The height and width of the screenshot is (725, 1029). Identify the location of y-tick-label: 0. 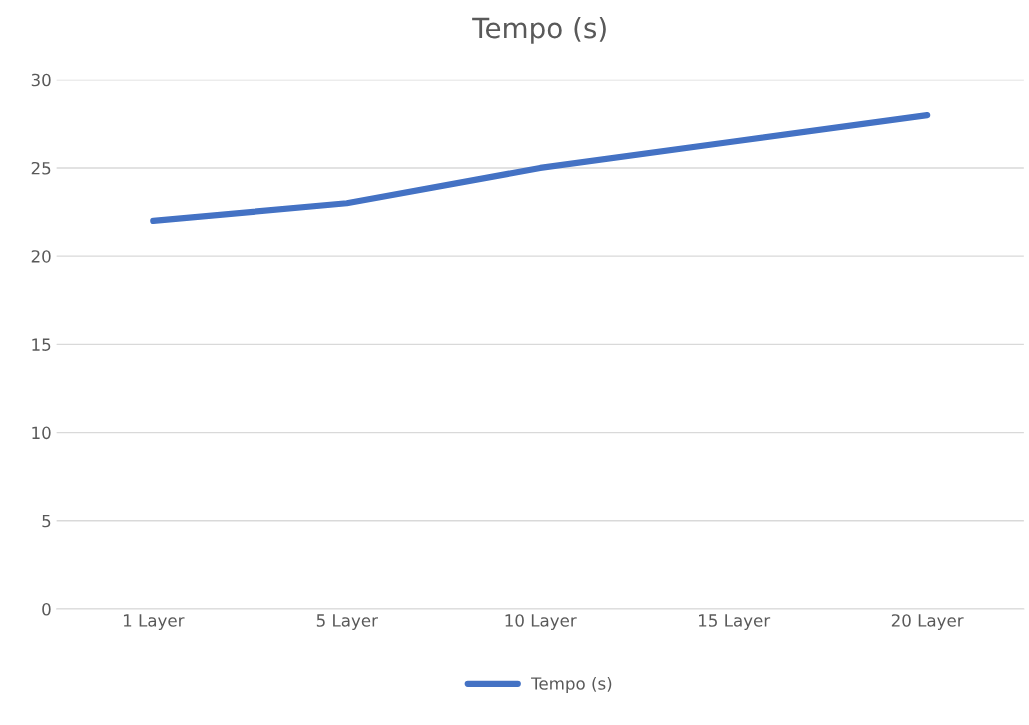
(46, 609).